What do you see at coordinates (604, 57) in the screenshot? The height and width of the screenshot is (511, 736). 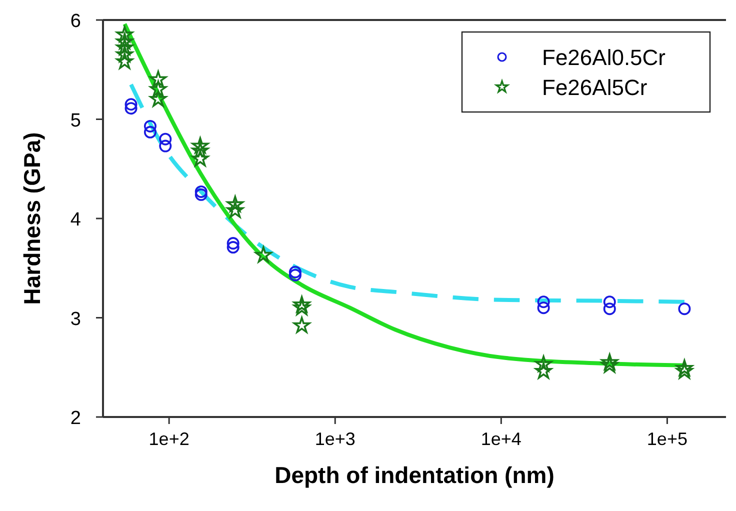 I see `legend-label: Fe26Al0.5Cr` at bounding box center [604, 57].